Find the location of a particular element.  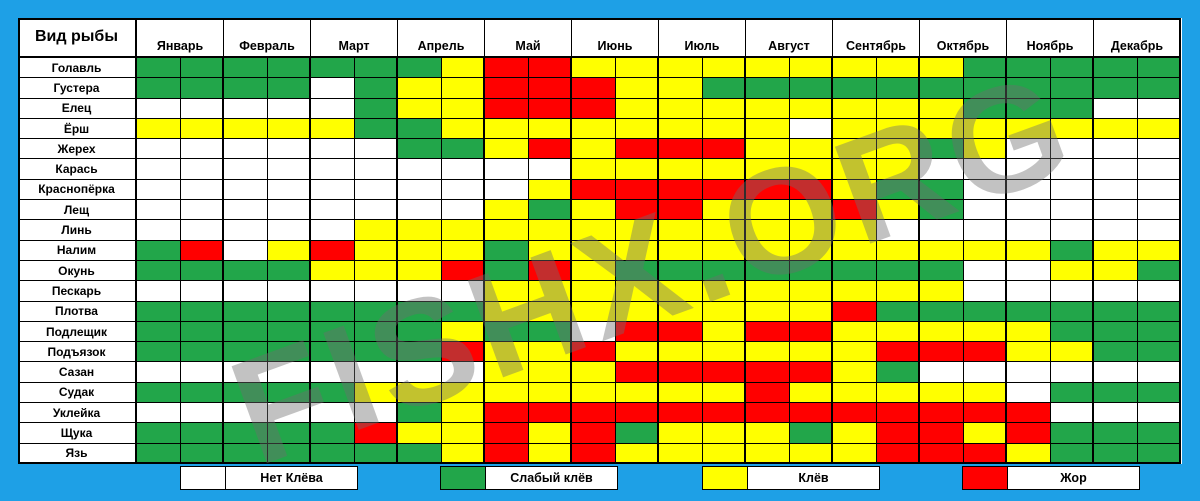

species-name: Уклейка is located at coordinates (77, 413).